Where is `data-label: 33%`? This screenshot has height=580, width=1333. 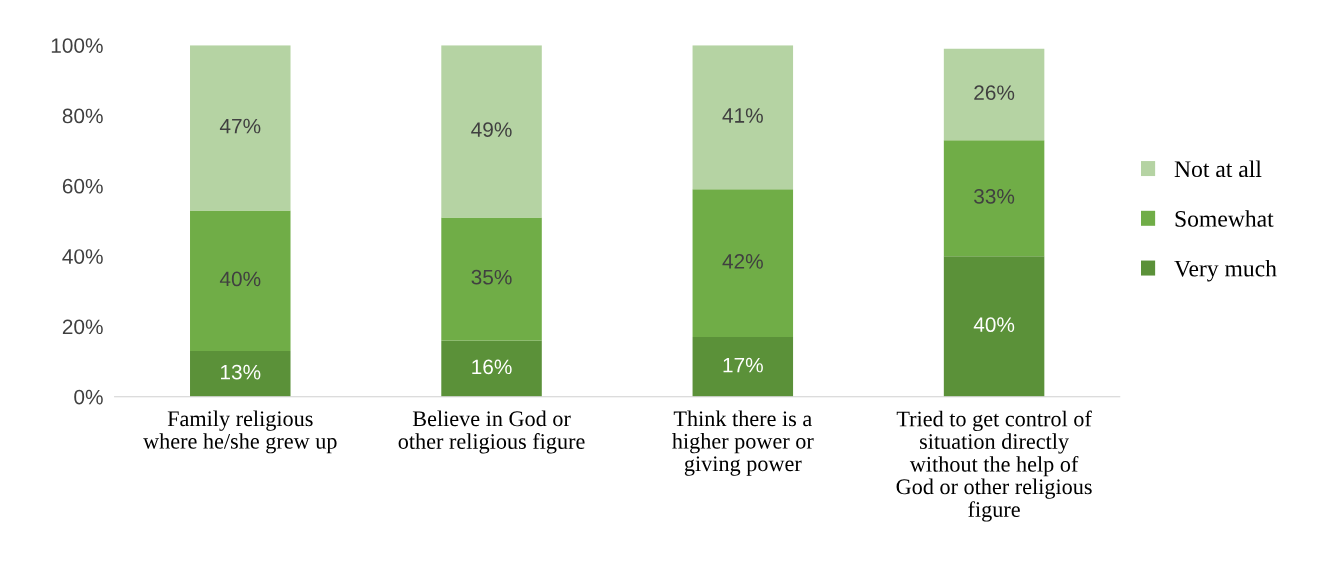
data-label: 33% is located at coordinates (994, 196).